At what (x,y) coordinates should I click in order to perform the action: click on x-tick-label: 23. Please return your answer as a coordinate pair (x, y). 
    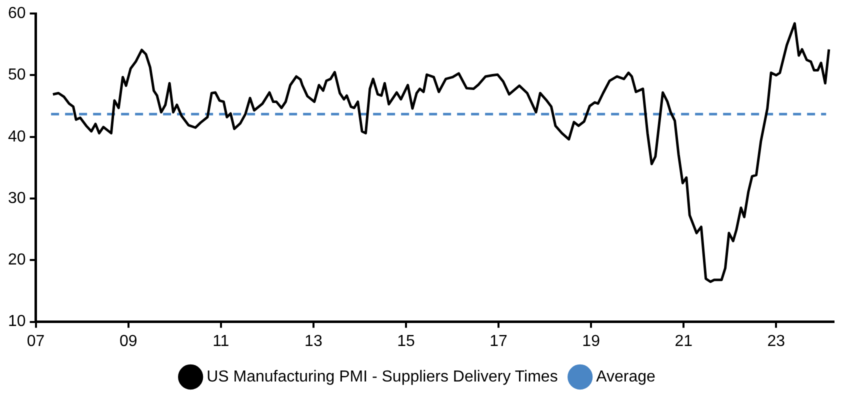
    Looking at the image, I should click on (776, 341).